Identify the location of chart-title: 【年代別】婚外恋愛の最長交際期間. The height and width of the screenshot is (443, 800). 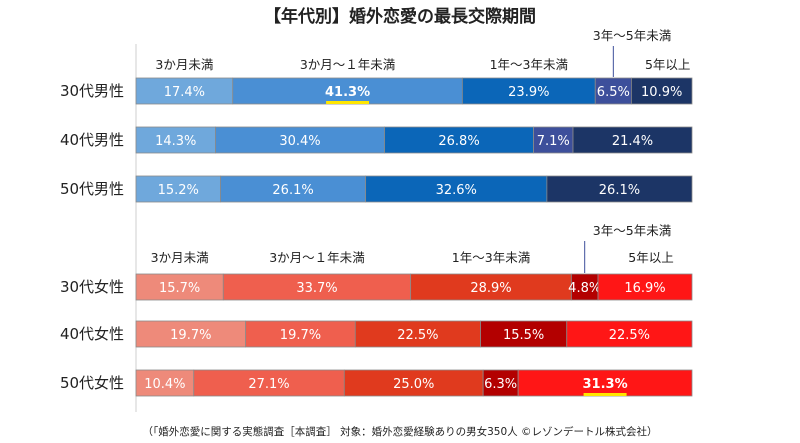
(400, 16).